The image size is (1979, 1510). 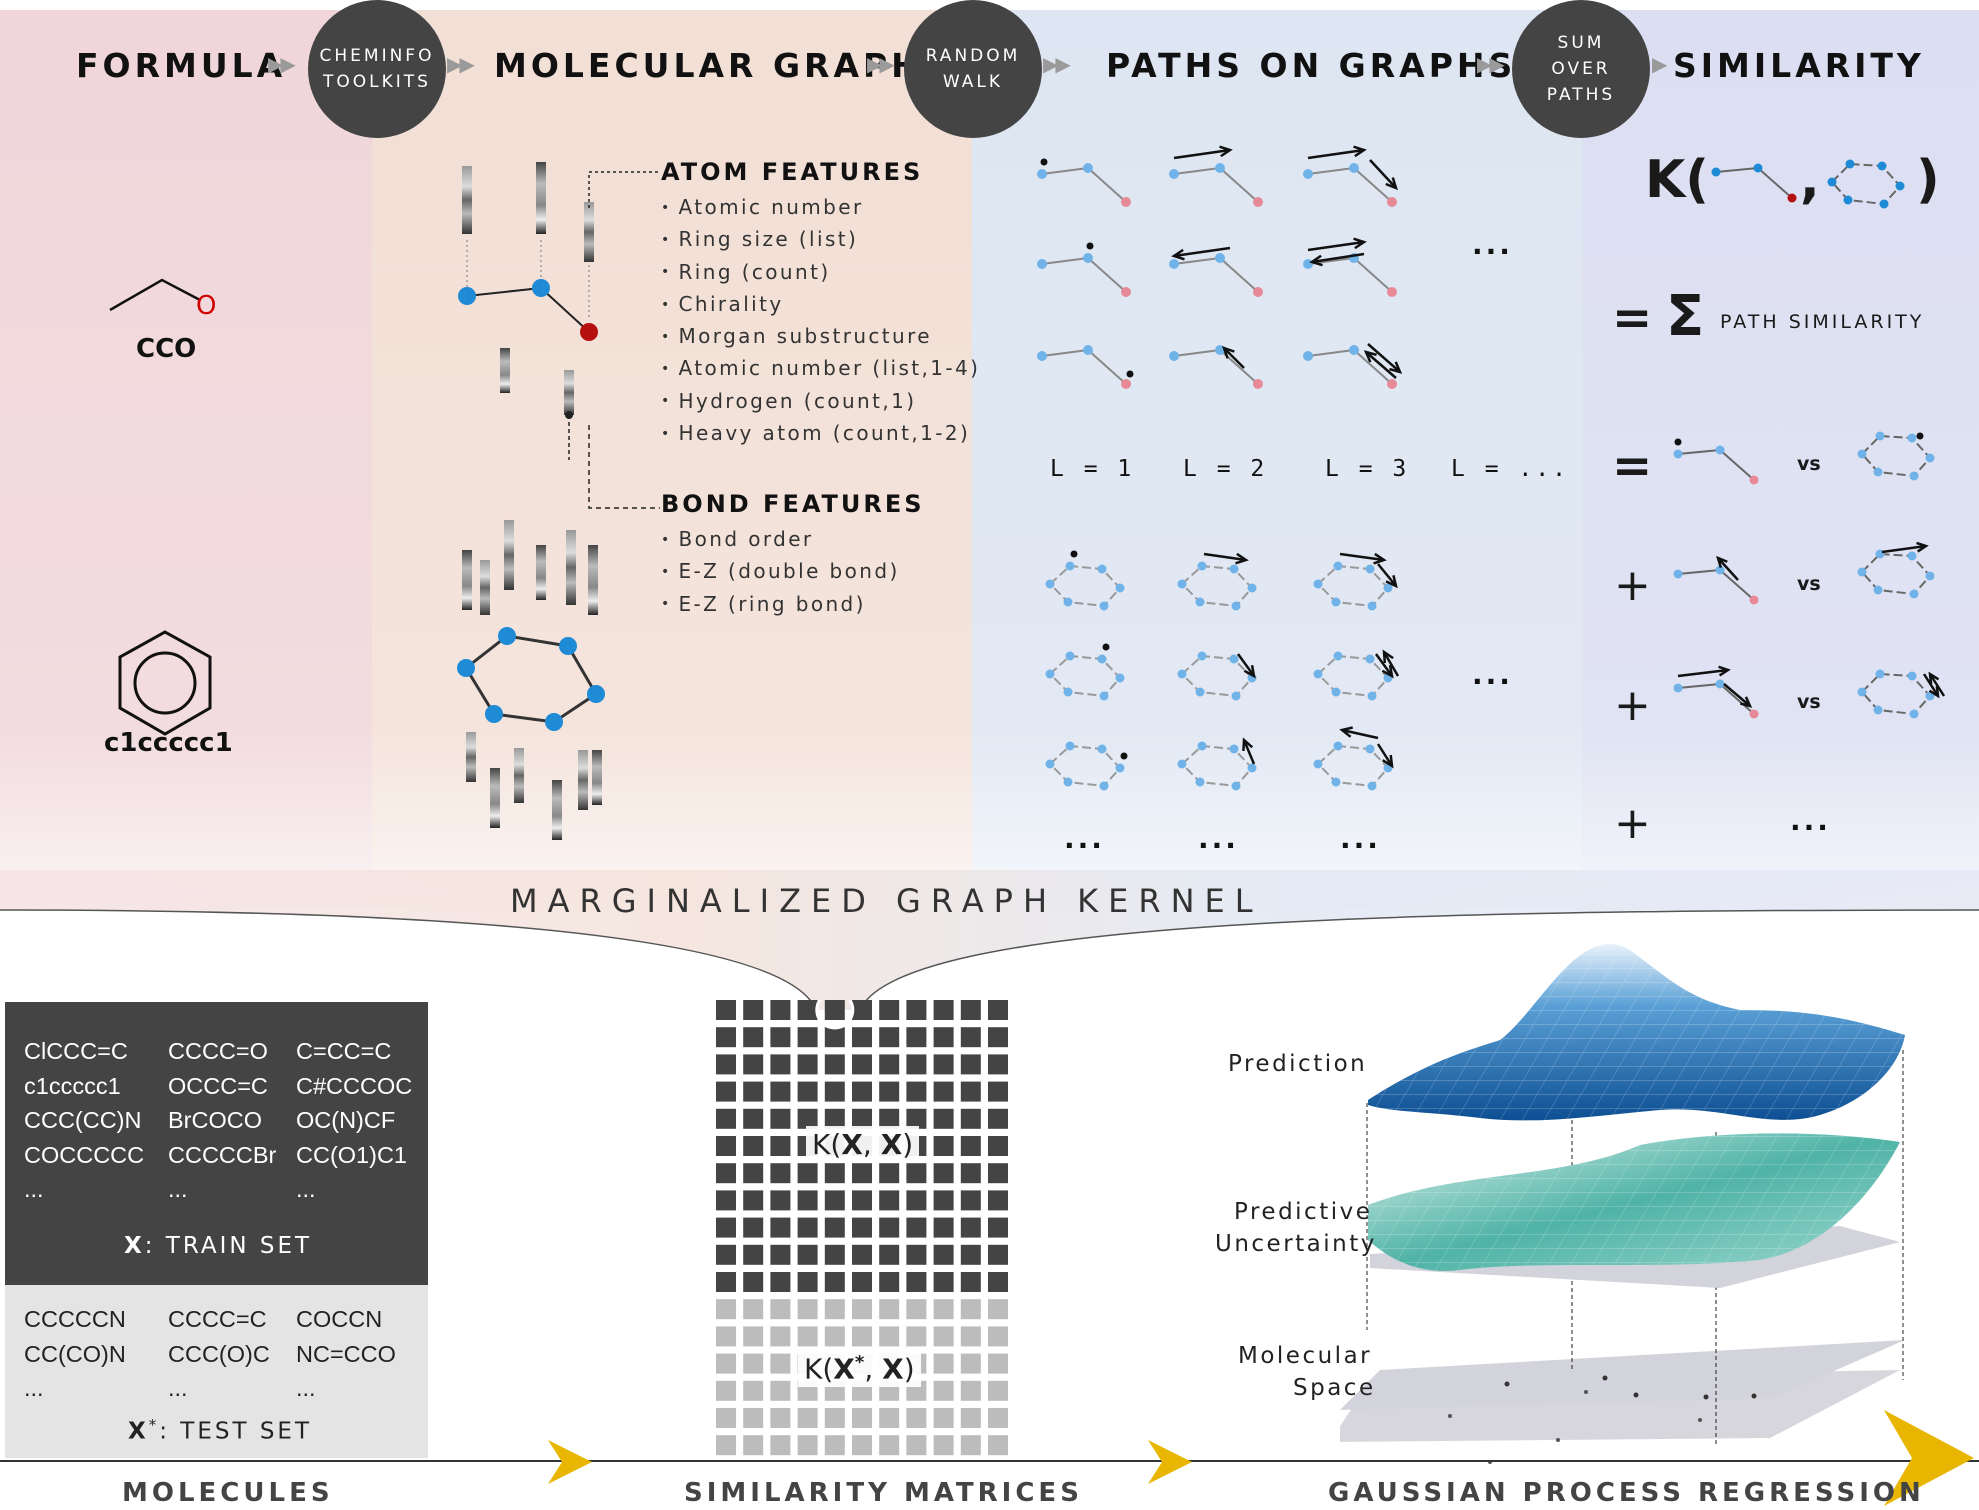 What do you see at coordinates (282, 65) in the screenshot?
I see `chevron-right-icon: ▶▶` at bounding box center [282, 65].